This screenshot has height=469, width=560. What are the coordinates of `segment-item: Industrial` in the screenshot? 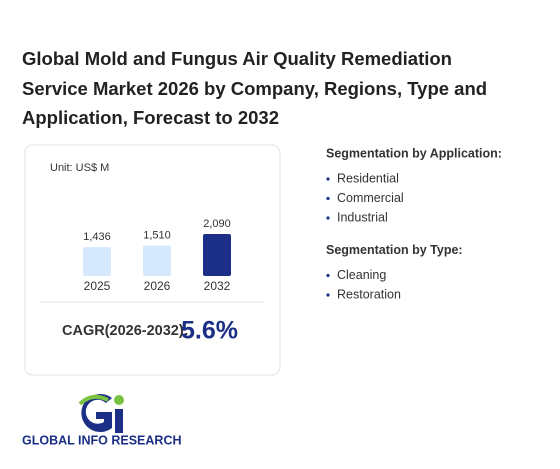 It's located at (362, 217).